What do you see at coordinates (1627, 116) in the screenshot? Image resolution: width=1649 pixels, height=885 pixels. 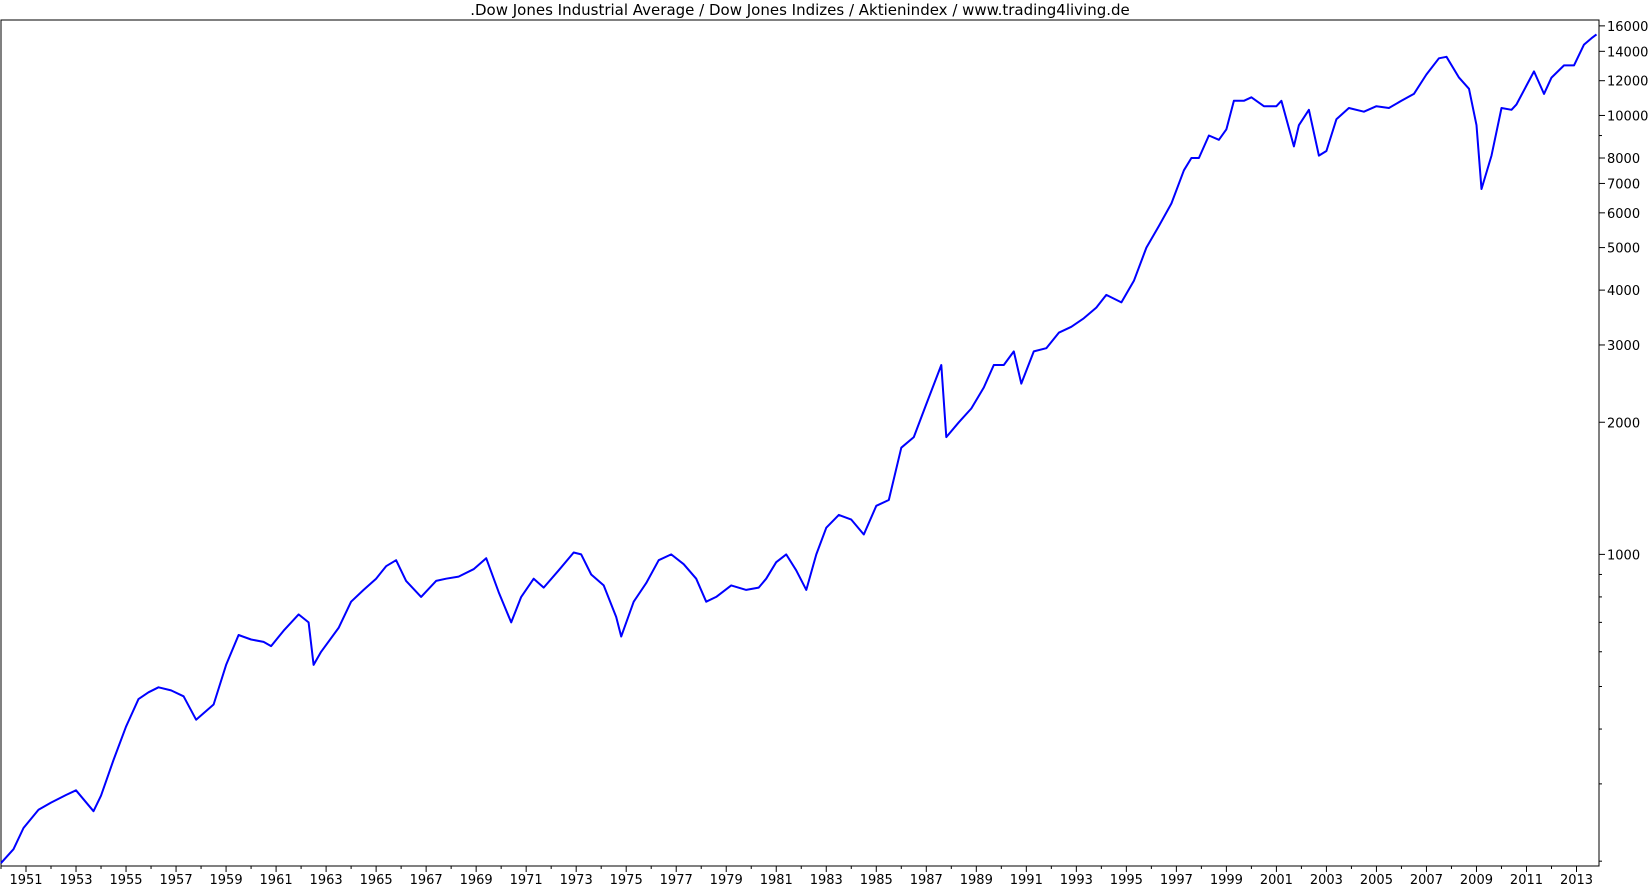 I see `y-tick-label: 10000` at bounding box center [1627, 116].